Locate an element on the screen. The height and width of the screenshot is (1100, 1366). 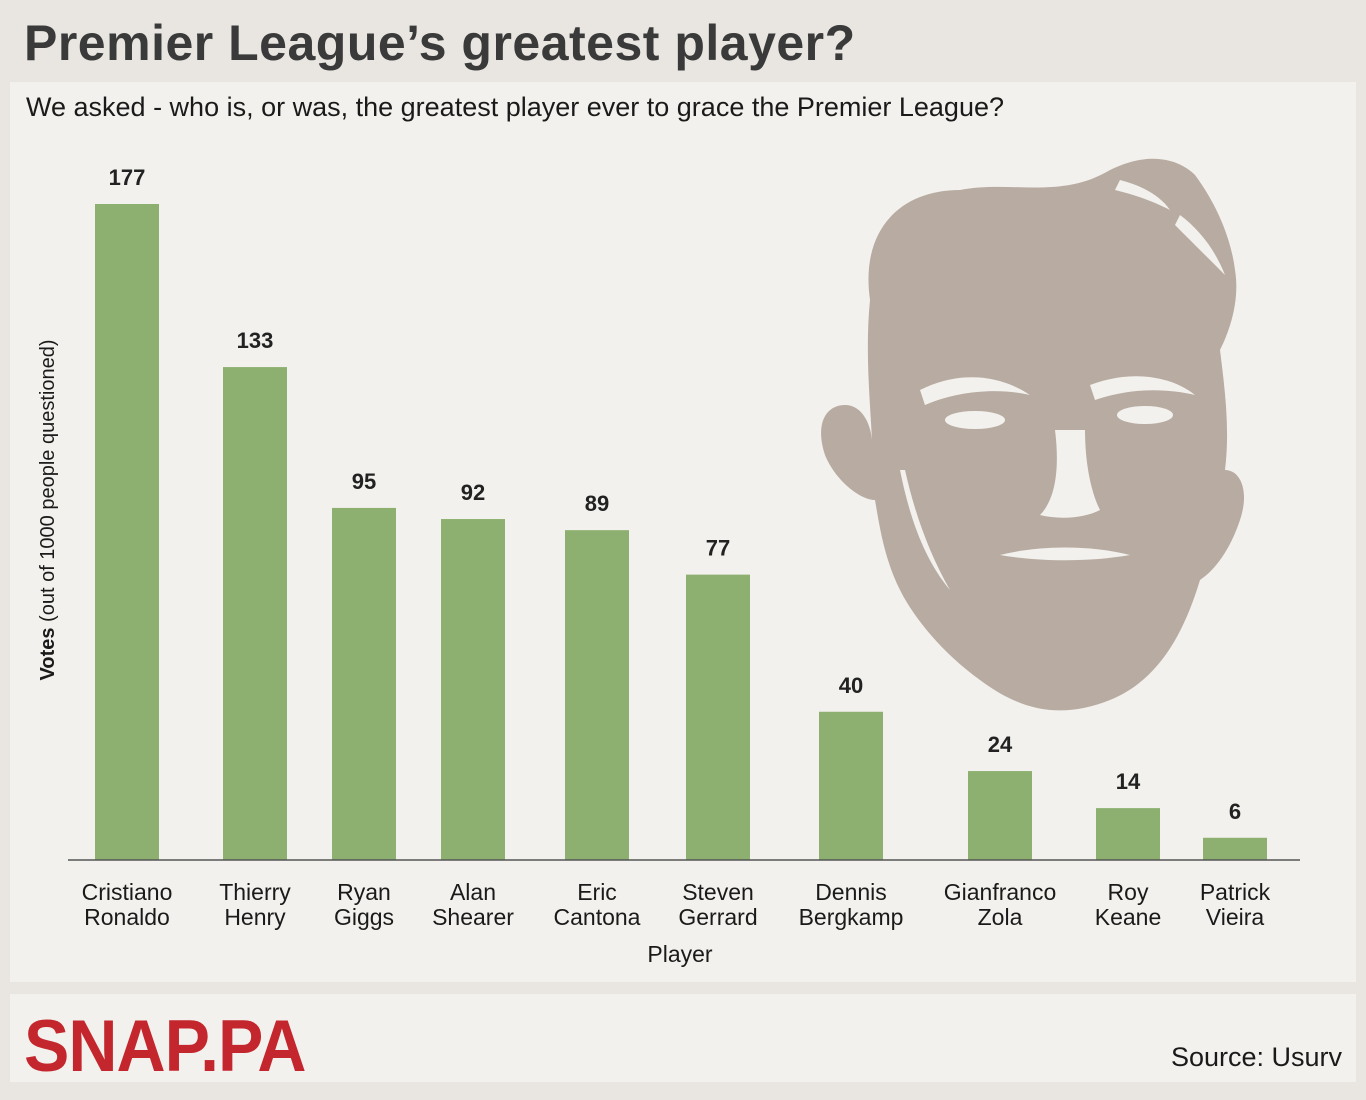
category-label: Dennis Bergkamp is located at coordinates (851, 904).